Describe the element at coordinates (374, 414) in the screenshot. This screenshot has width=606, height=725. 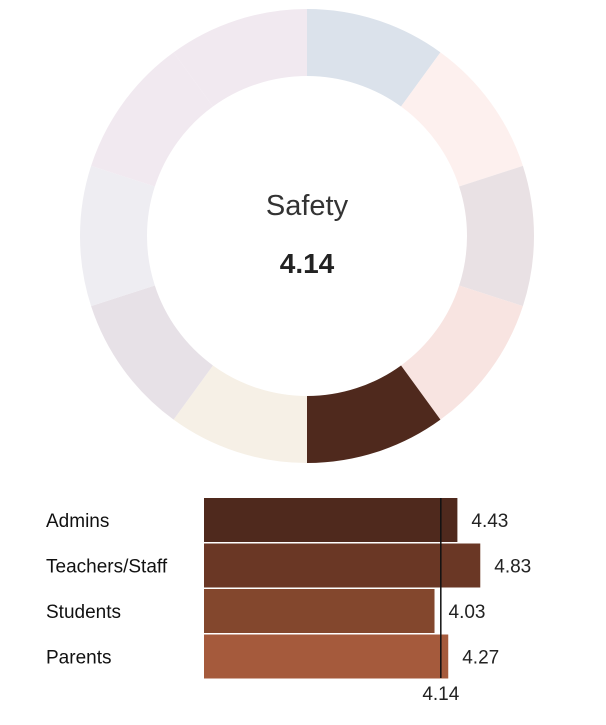
I see `donut-segment-highlighted` at that location.